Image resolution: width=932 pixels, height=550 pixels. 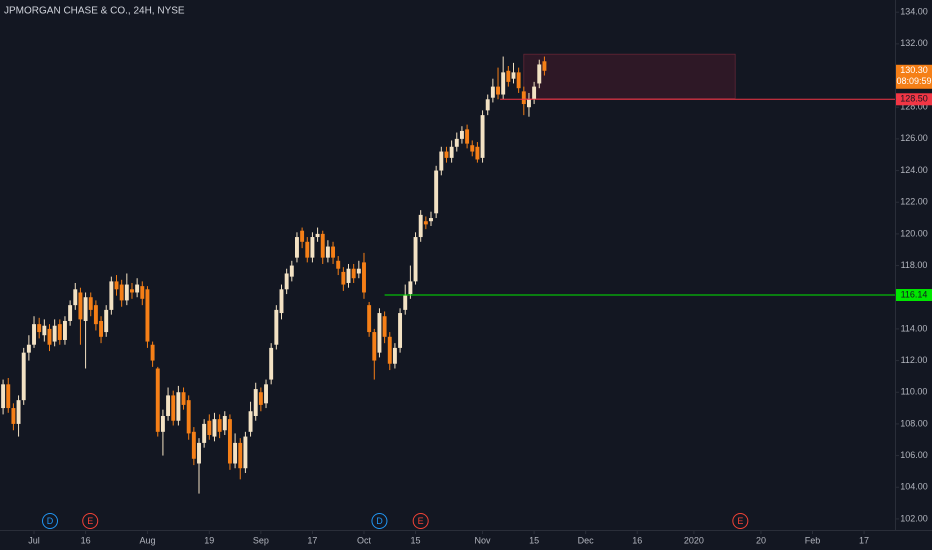 I want to click on level-tag, so click(x=914, y=295).